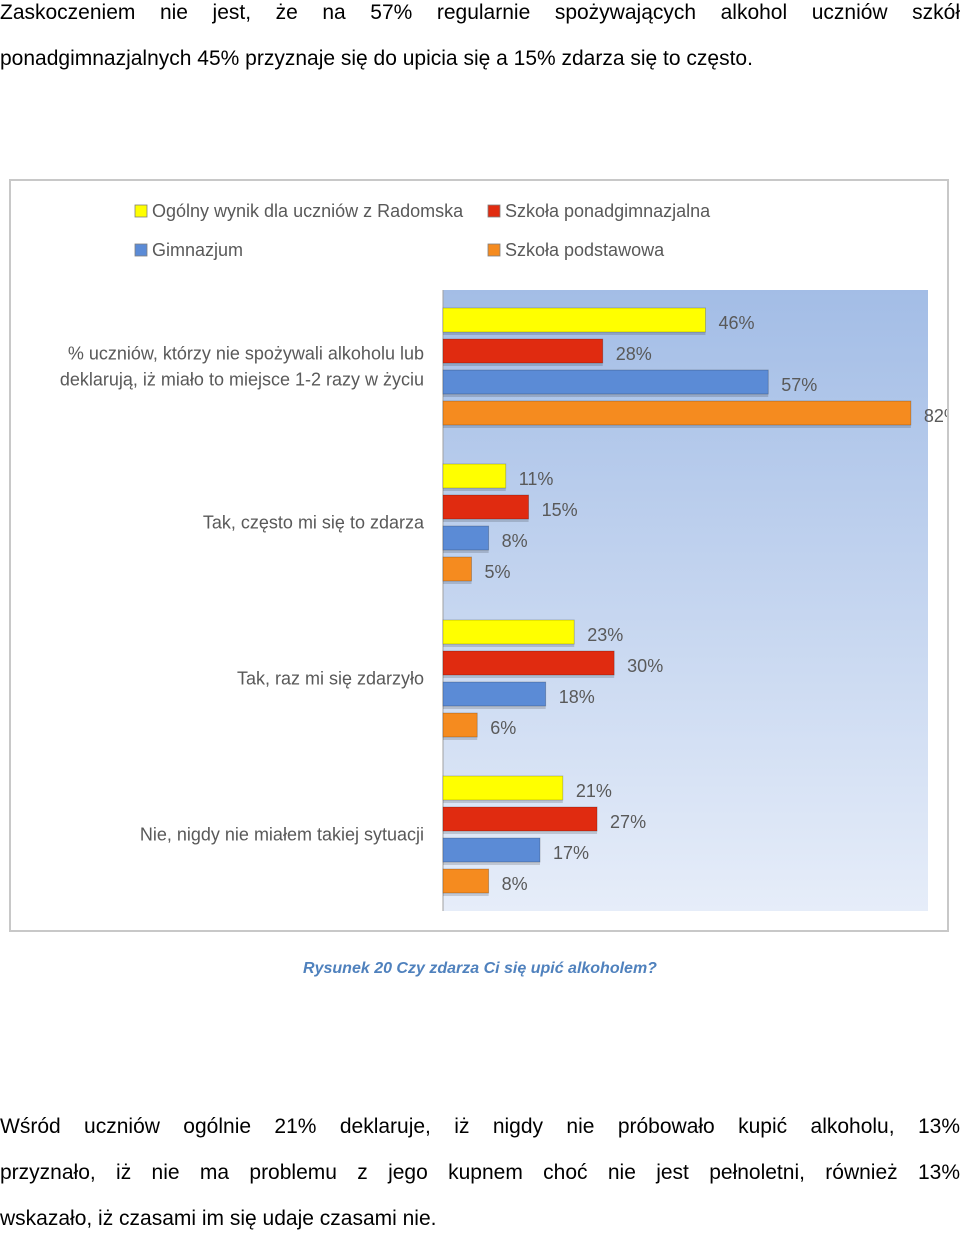 This screenshot has height=1242, width=960. What do you see at coordinates (736, 323) in the screenshot?
I see `data-label: 46%` at bounding box center [736, 323].